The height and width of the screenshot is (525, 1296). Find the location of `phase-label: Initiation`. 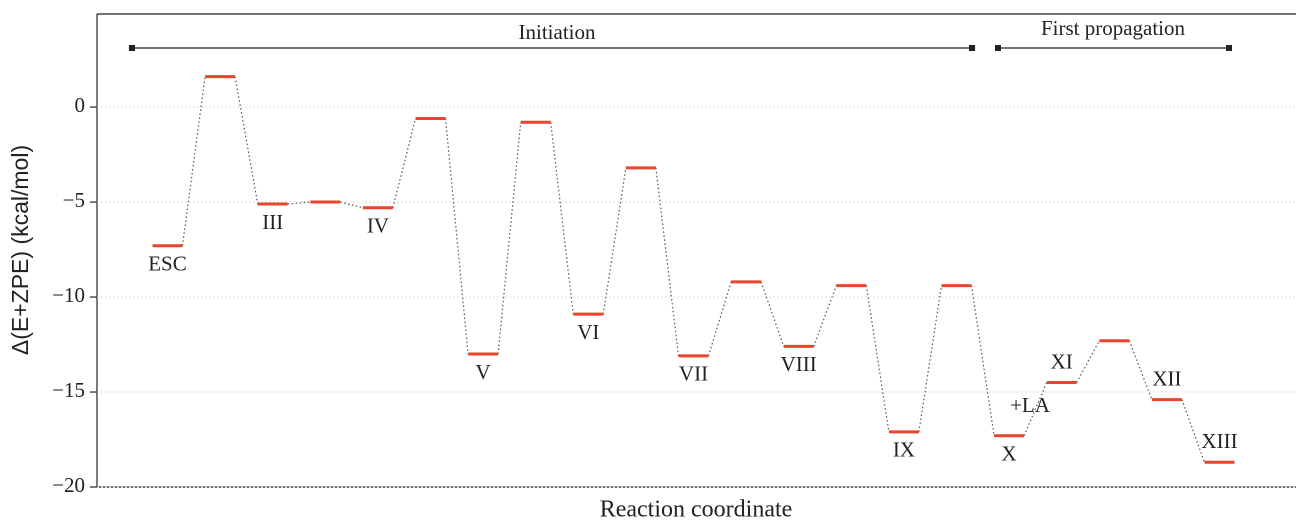

phase-label: Initiation is located at coordinates (557, 32).